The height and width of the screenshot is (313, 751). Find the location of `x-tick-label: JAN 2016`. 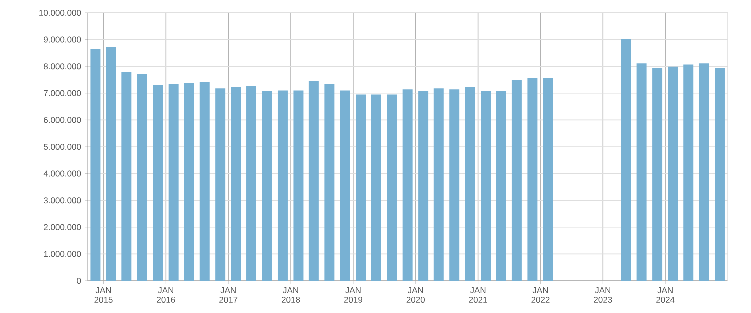

x-tick-label: JAN 2016 is located at coordinates (166, 295).